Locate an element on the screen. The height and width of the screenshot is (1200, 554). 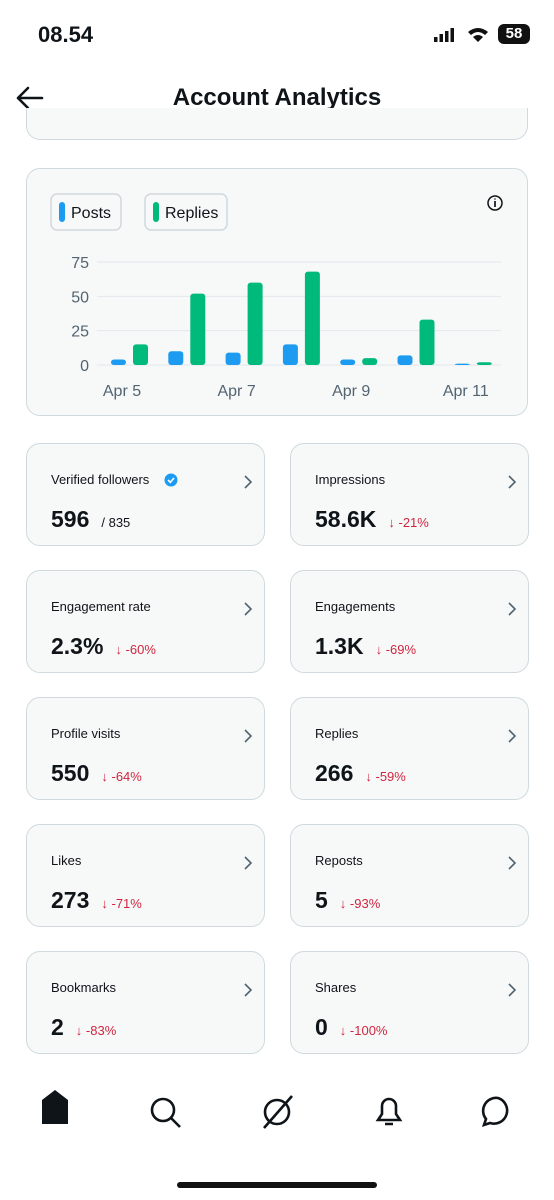
x-tick-label: Apr 11 is located at coordinates (466, 391).